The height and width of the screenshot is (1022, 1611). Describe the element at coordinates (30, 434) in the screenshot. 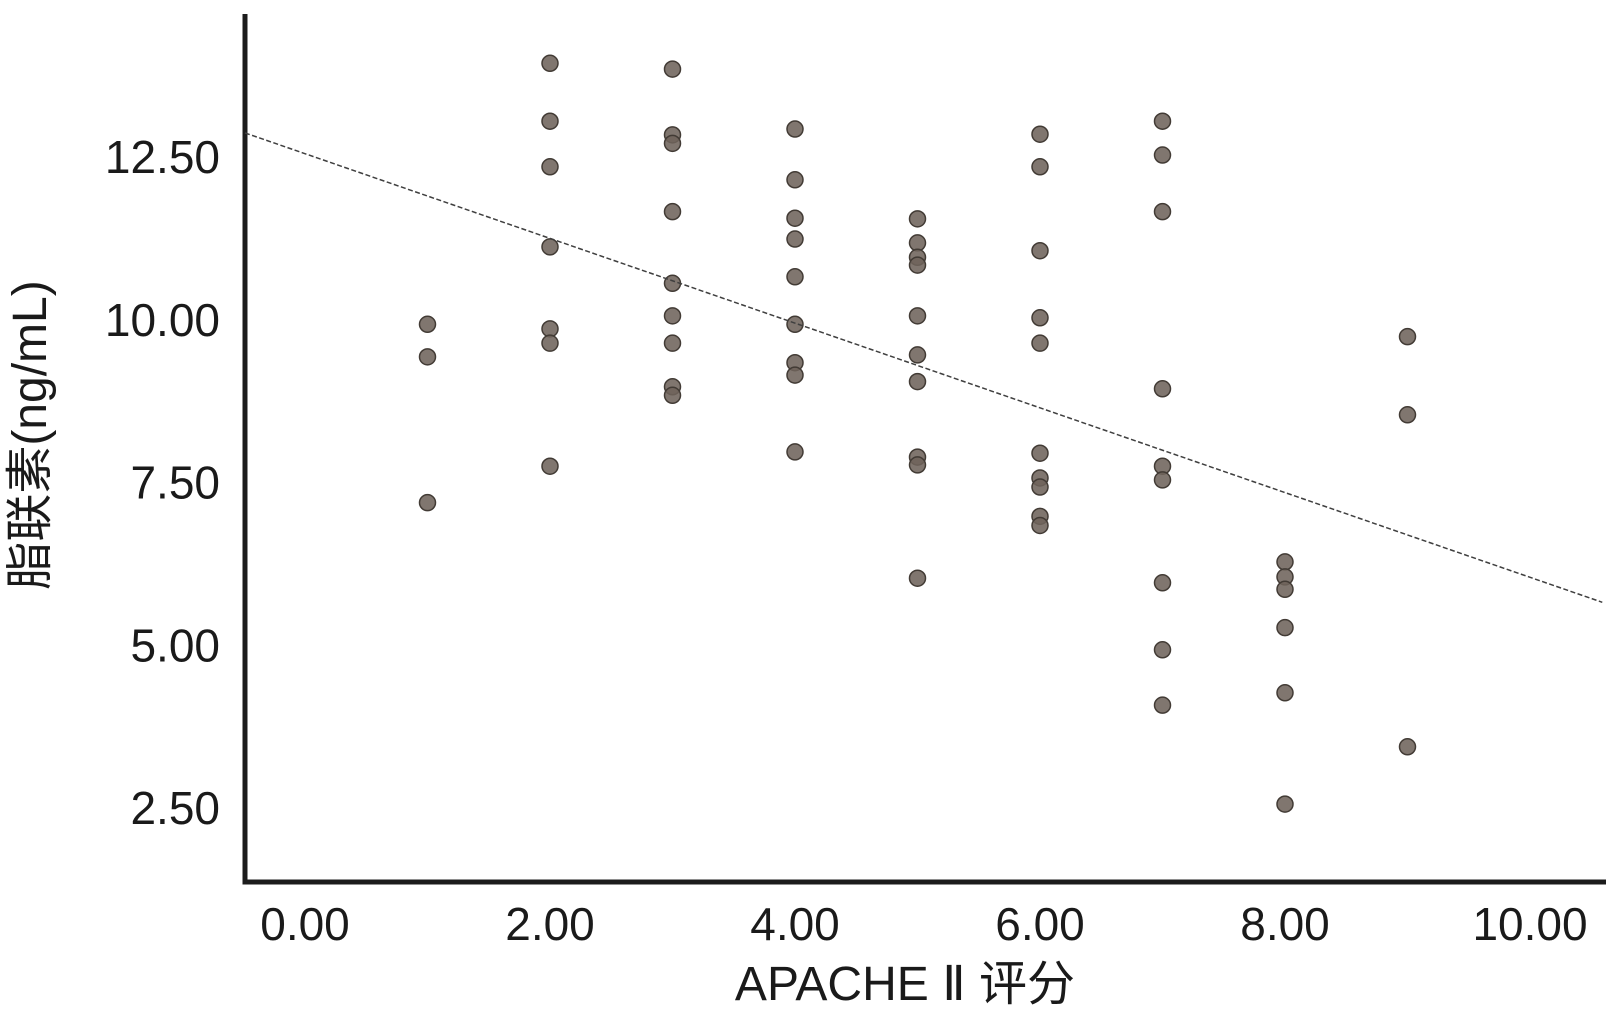

I see `y-axis-title: 脂联素(ng/mL)` at that location.